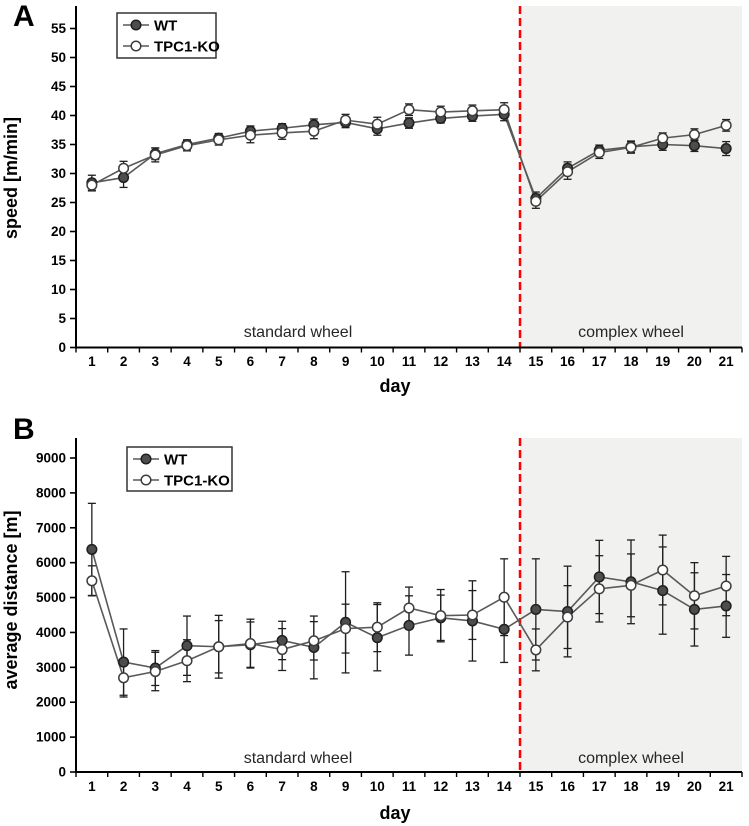  What do you see at coordinates (662, 786) in the screenshot?
I see `x-tick-label: 19` at bounding box center [662, 786].